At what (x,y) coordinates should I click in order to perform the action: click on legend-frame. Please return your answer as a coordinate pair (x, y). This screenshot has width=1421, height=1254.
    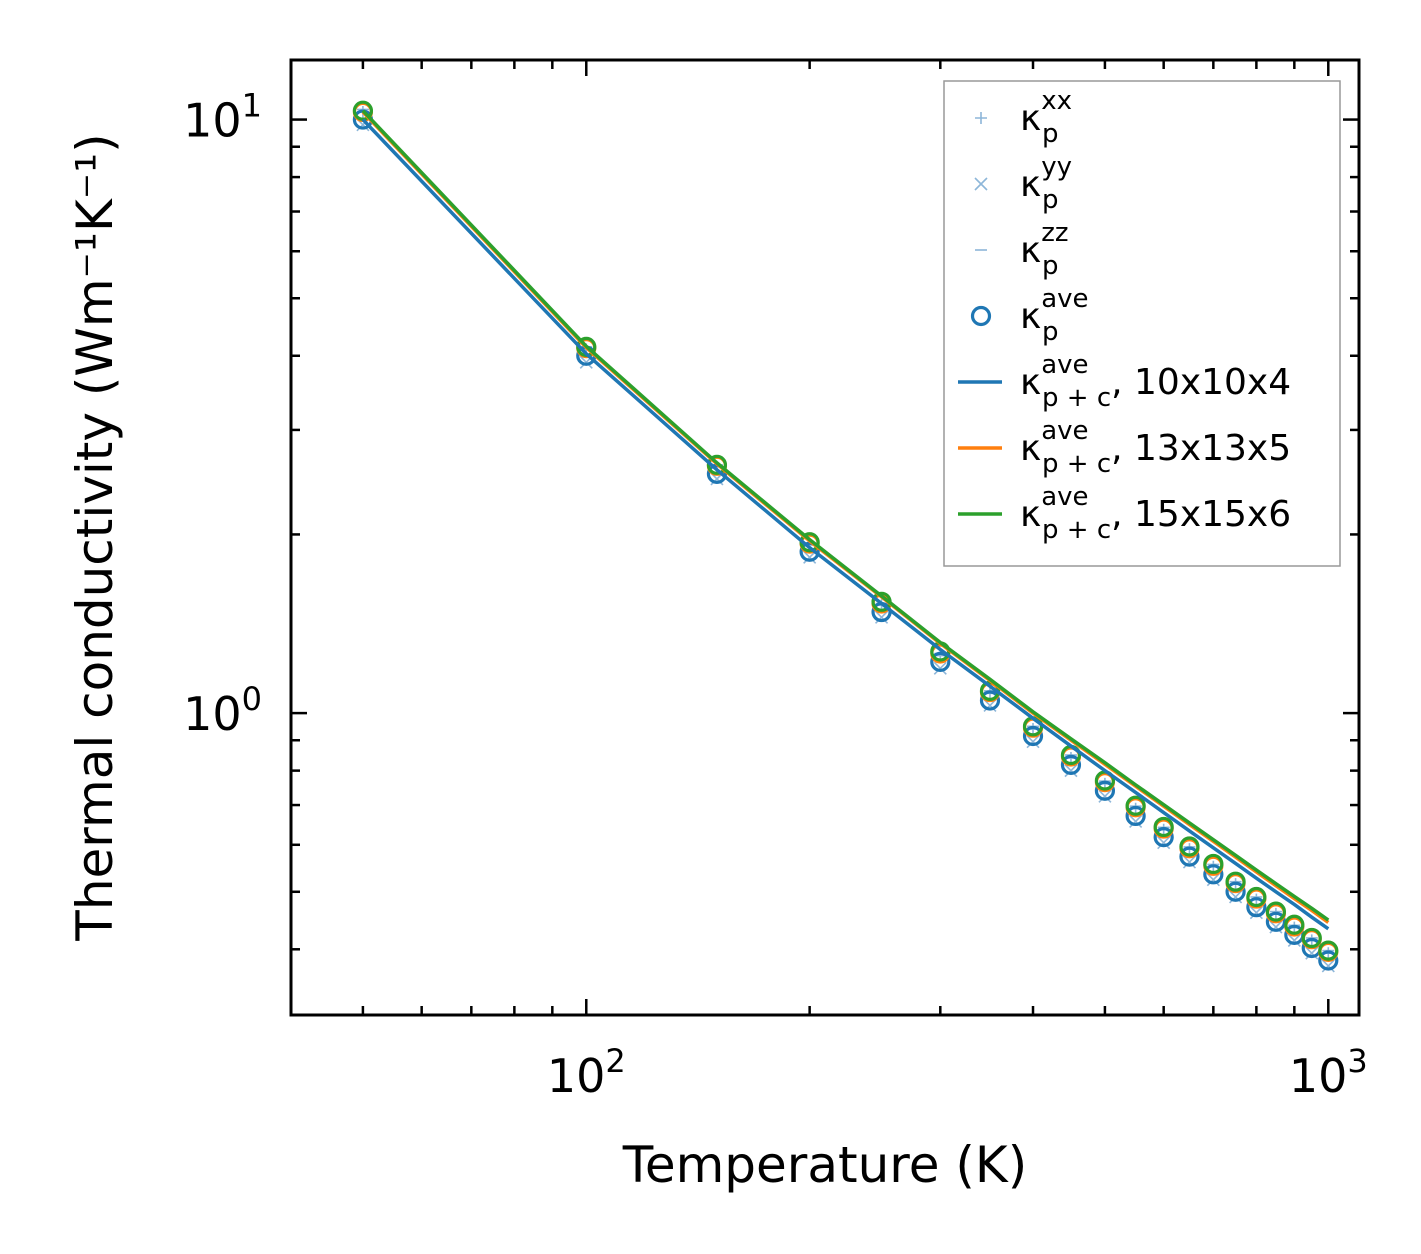
    Looking at the image, I should click on (1142, 323).